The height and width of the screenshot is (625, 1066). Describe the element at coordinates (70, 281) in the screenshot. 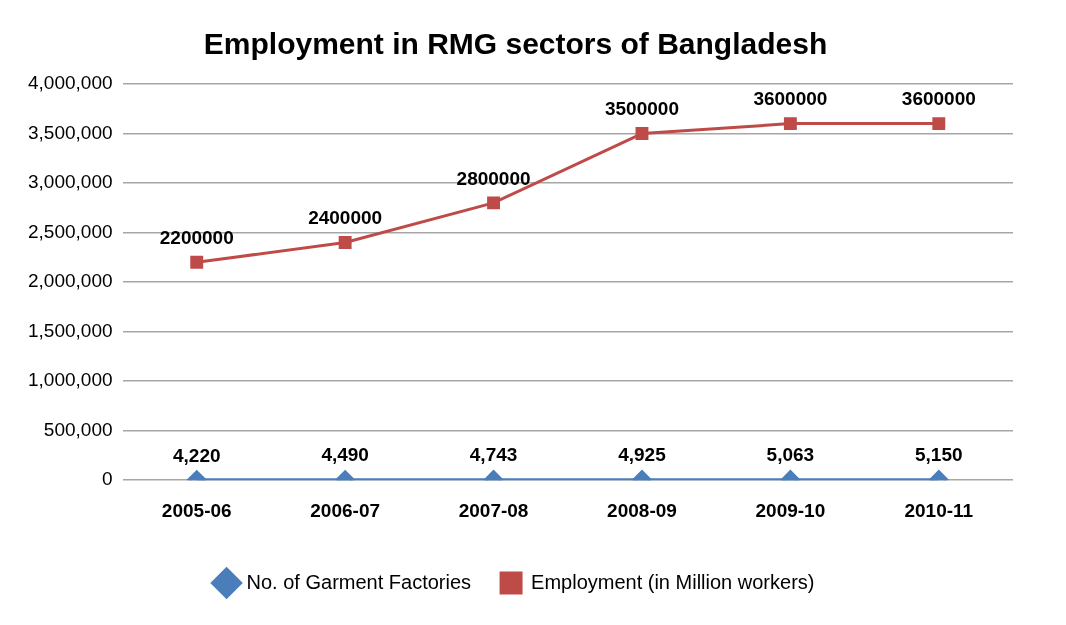

I see `y-tick-label: 2,000,000` at that location.